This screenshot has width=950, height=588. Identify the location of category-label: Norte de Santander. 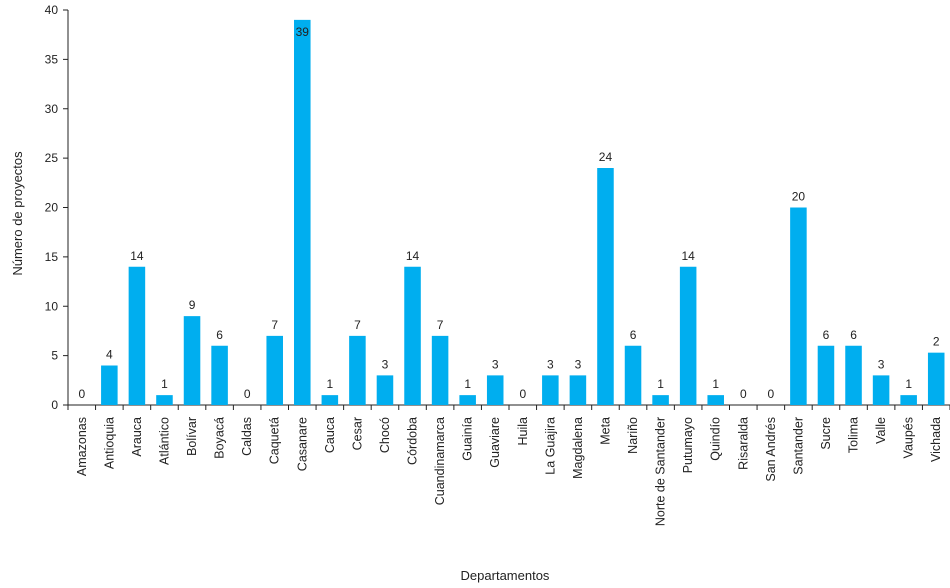
(661, 471).